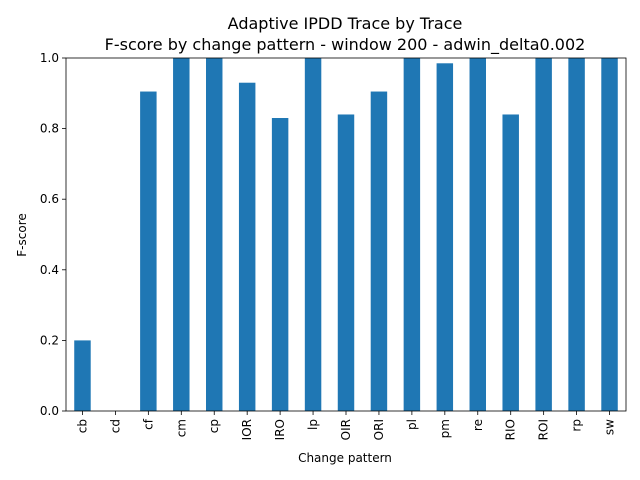 This screenshot has height=480, width=640. Describe the element at coordinates (478, 425) in the screenshot. I see `x-tick-label-re: re` at that location.